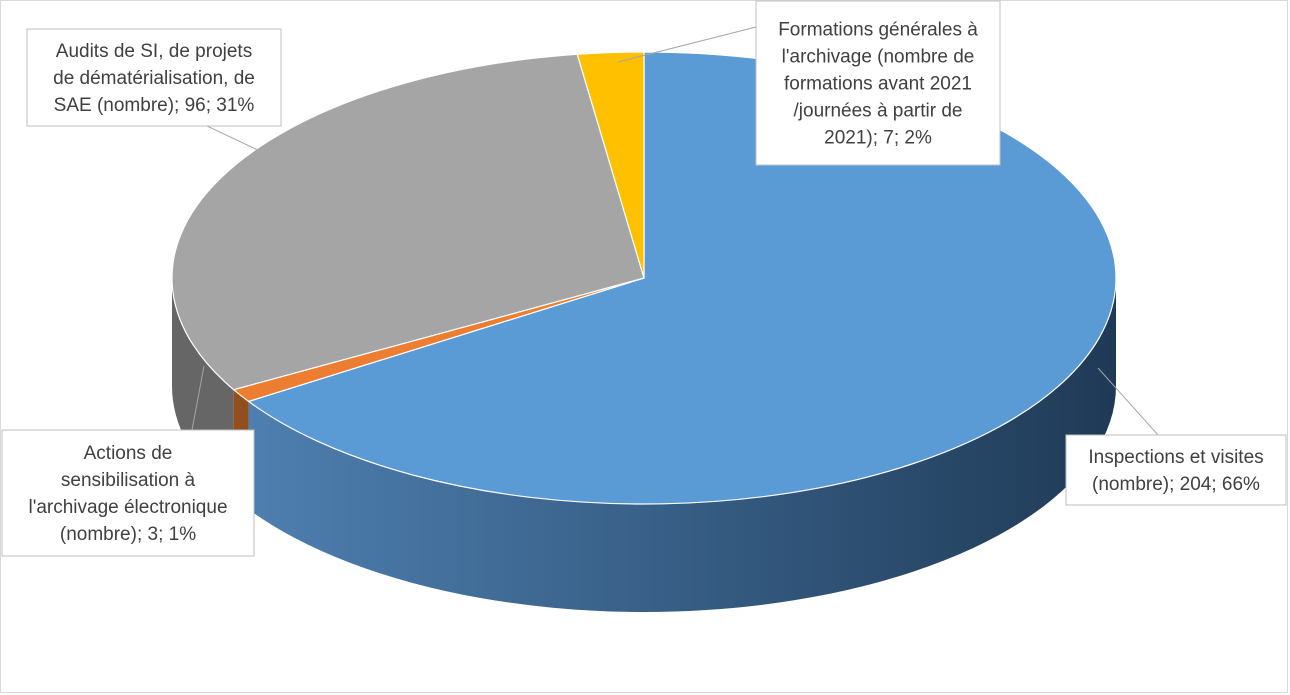 Image resolution: width=1290 pixels, height=695 pixels. Describe the element at coordinates (878, 30) in the screenshot. I see `data-label-text: Formations générales à` at that location.